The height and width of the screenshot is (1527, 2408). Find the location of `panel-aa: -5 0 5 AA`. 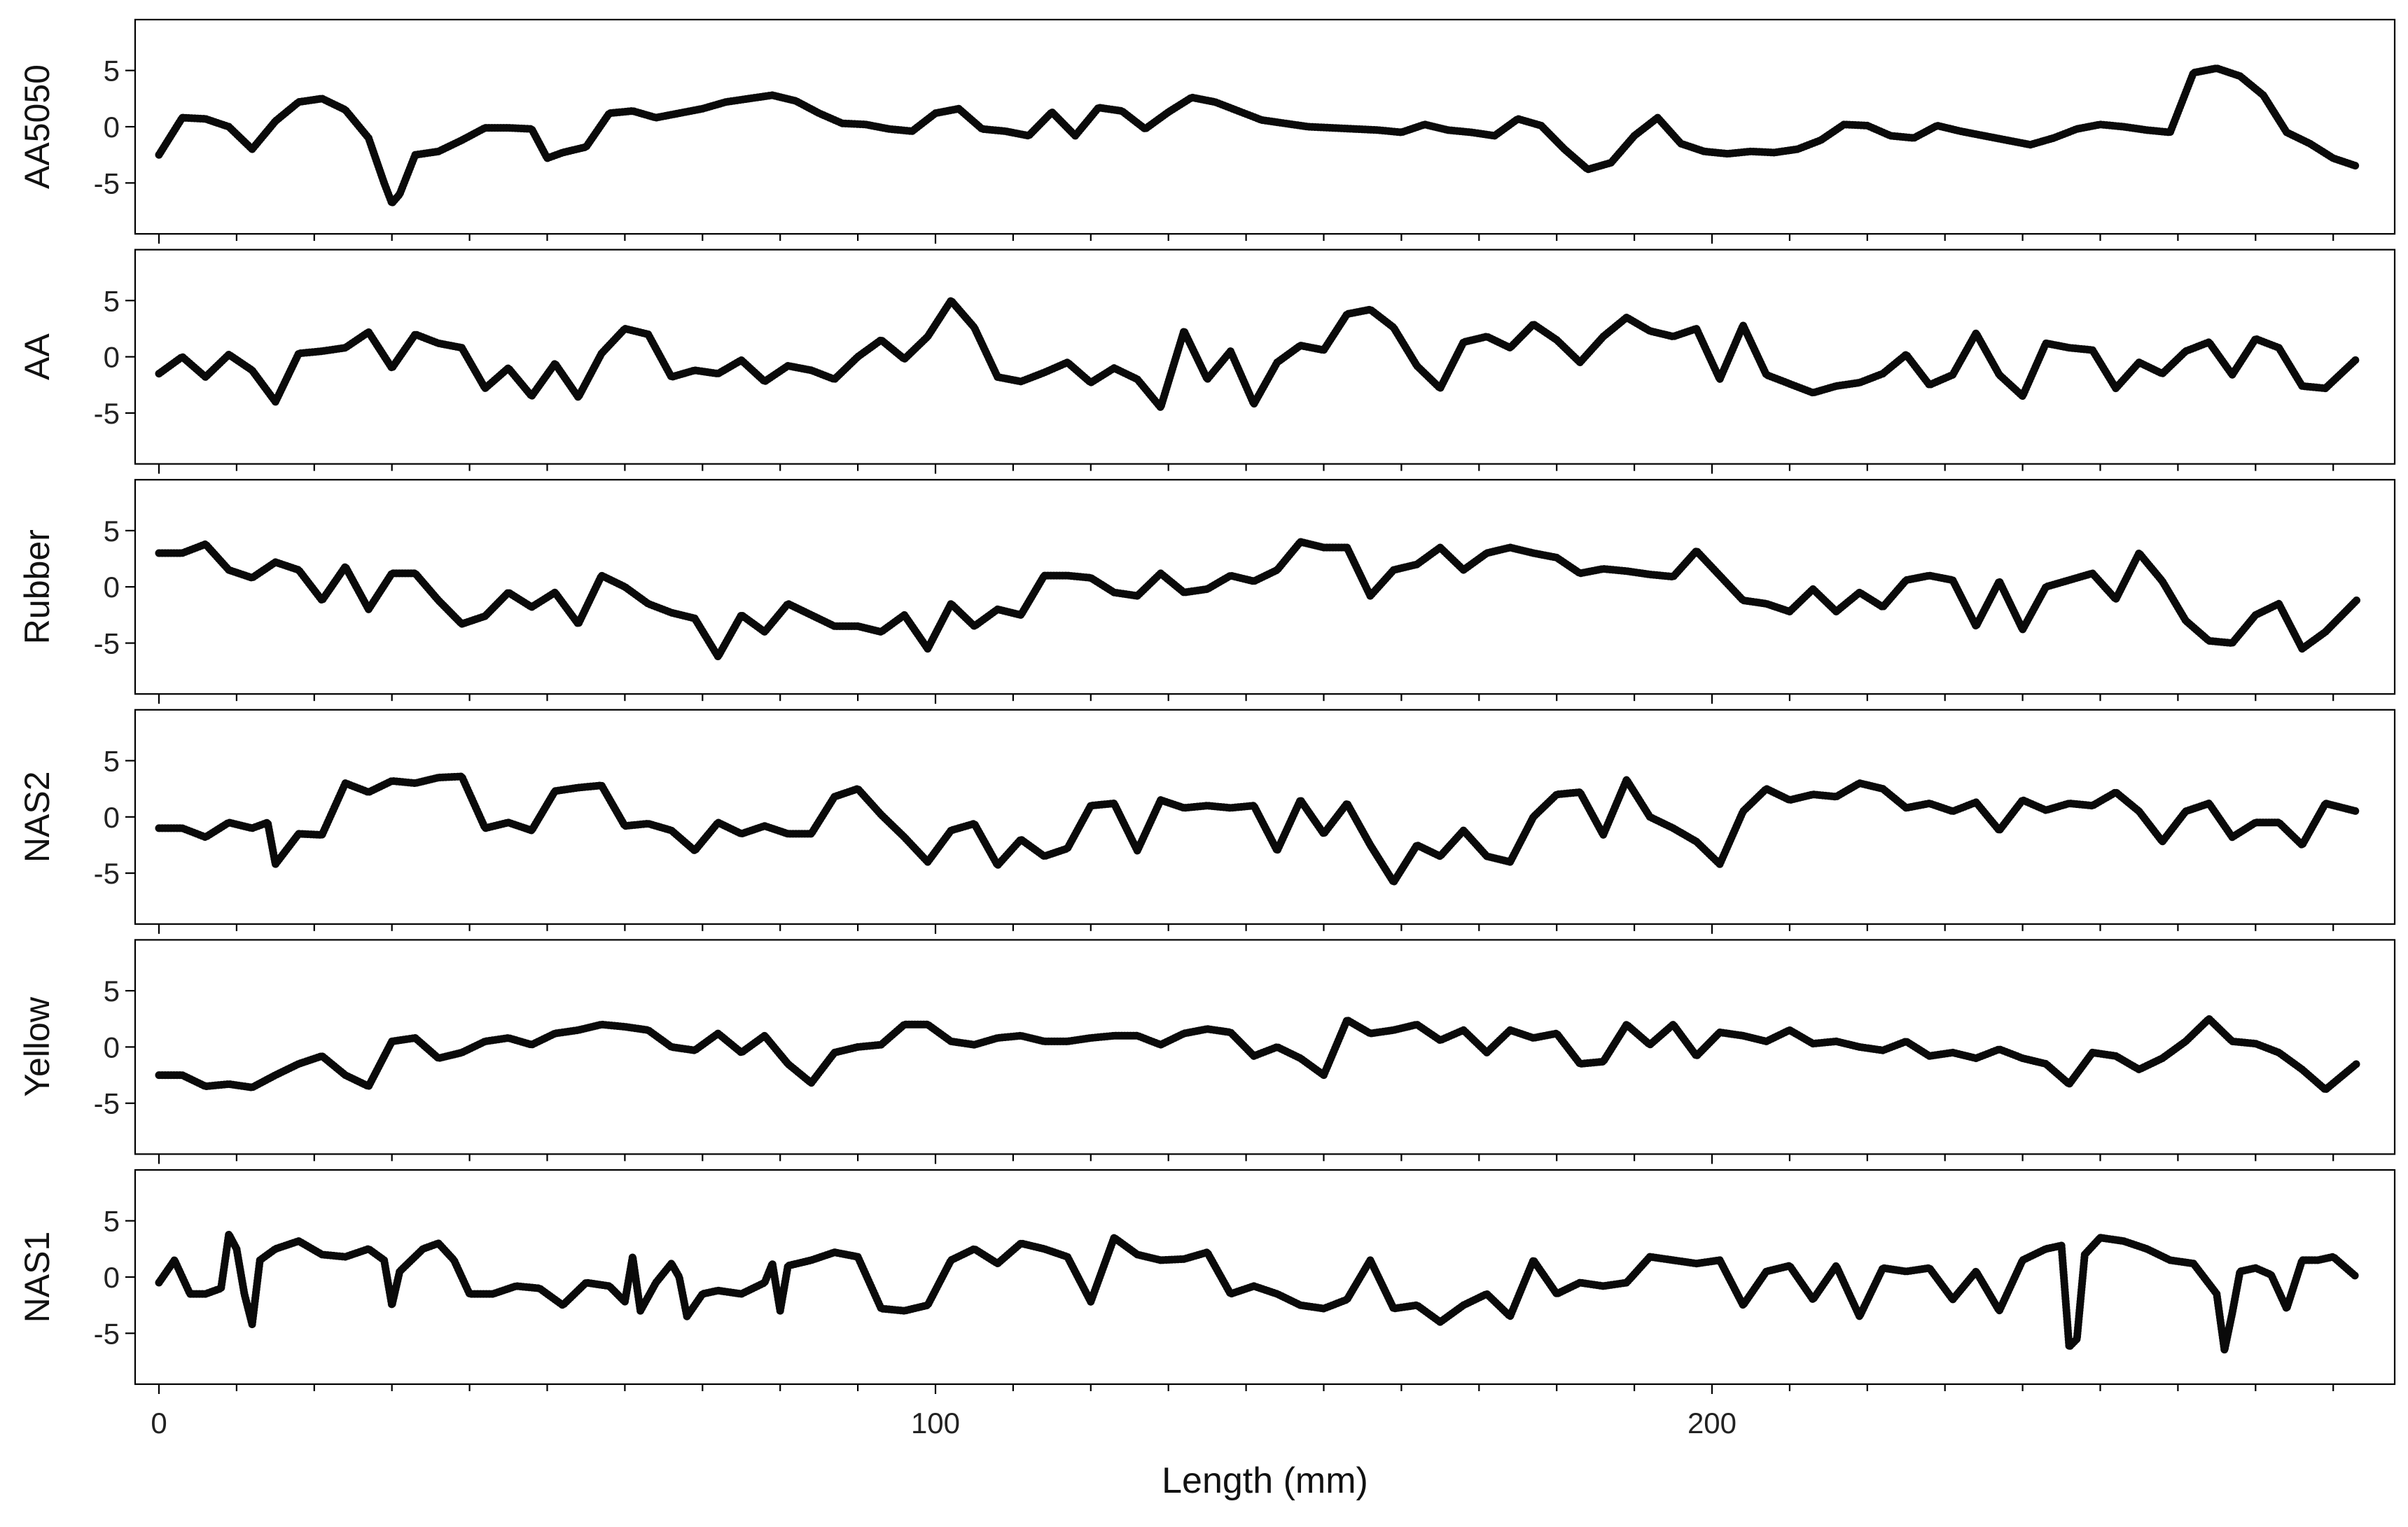

panel-aa: -5 0 5 AA is located at coordinates (1207, 362).